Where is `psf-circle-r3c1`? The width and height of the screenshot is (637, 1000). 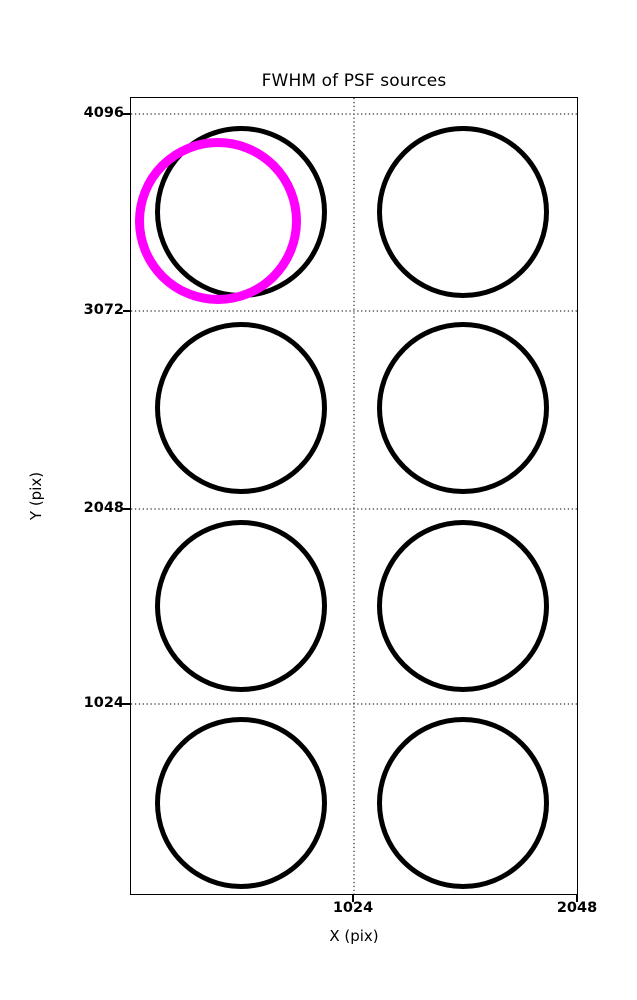
psf-circle-r3c1 is located at coordinates (241, 606).